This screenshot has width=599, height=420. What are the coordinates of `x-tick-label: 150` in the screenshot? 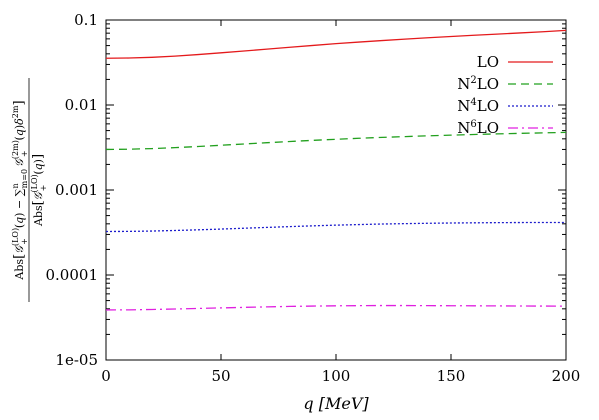 It's located at (451, 376).